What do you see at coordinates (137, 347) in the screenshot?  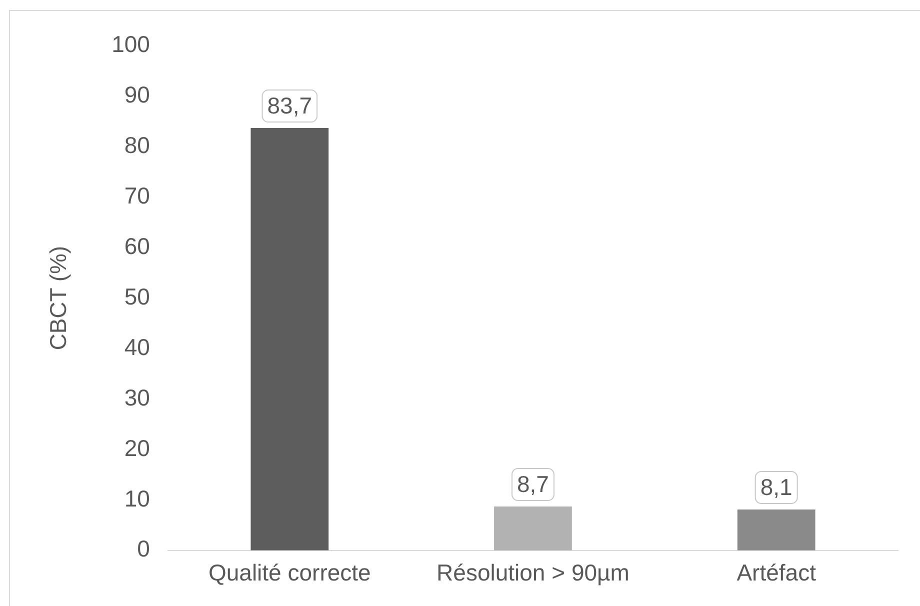 I see `y-tick-label: 40` at bounding box center [137, 347].